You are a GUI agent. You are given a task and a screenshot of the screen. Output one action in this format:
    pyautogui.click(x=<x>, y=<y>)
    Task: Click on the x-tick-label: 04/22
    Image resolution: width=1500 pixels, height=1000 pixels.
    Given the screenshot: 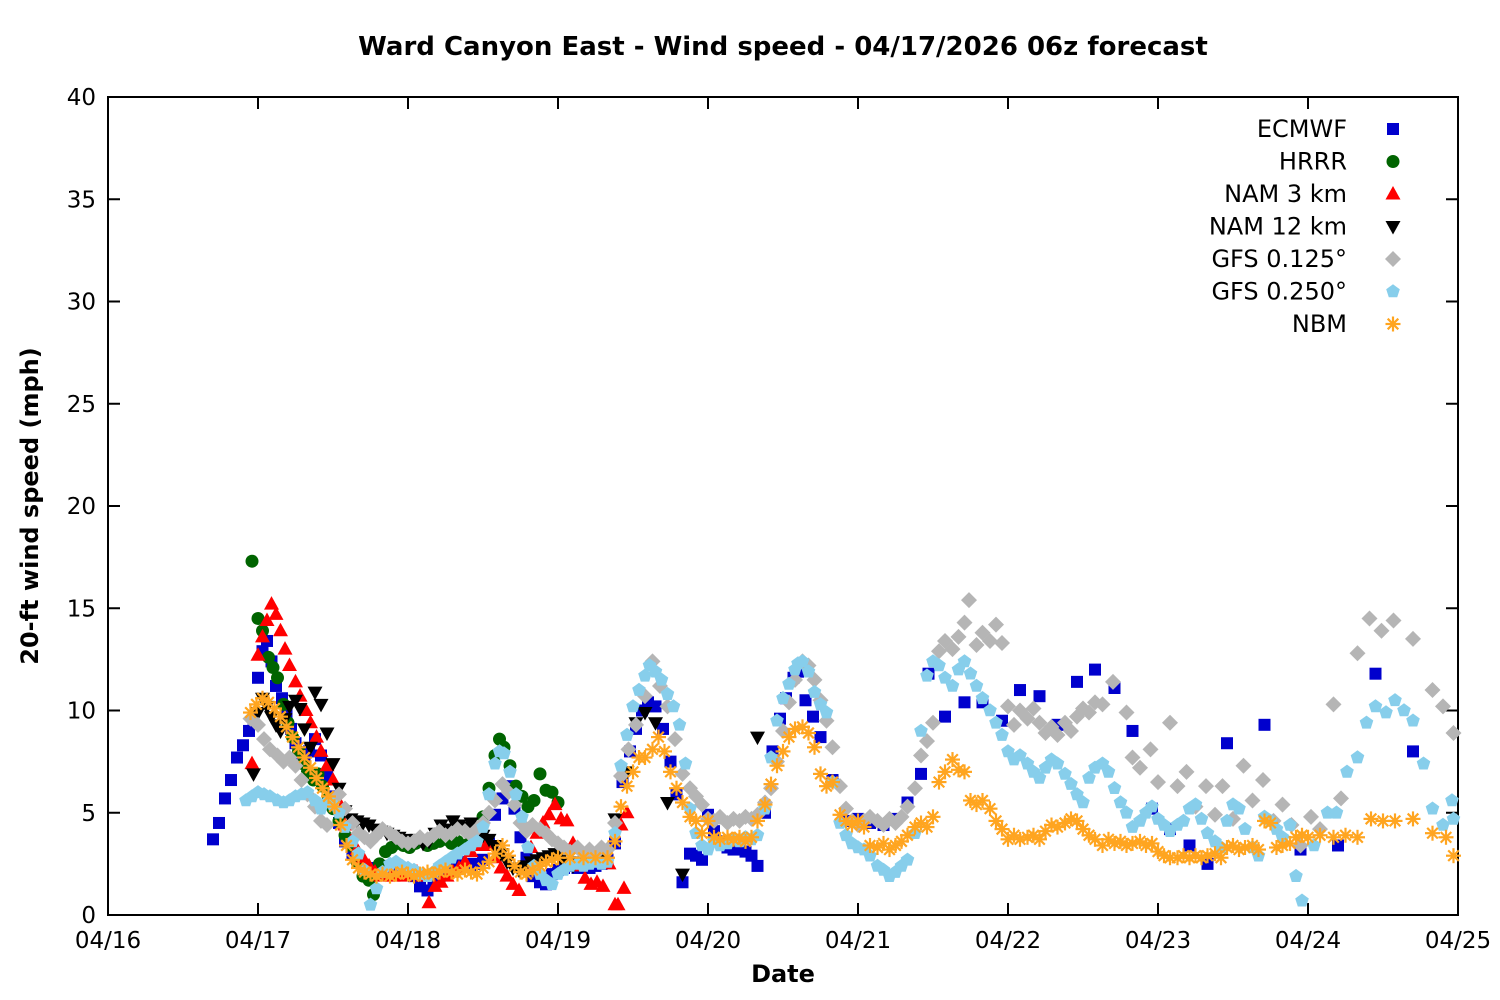 What is the action you would take?
    pyautogui.click(x=1008, y=941)
    